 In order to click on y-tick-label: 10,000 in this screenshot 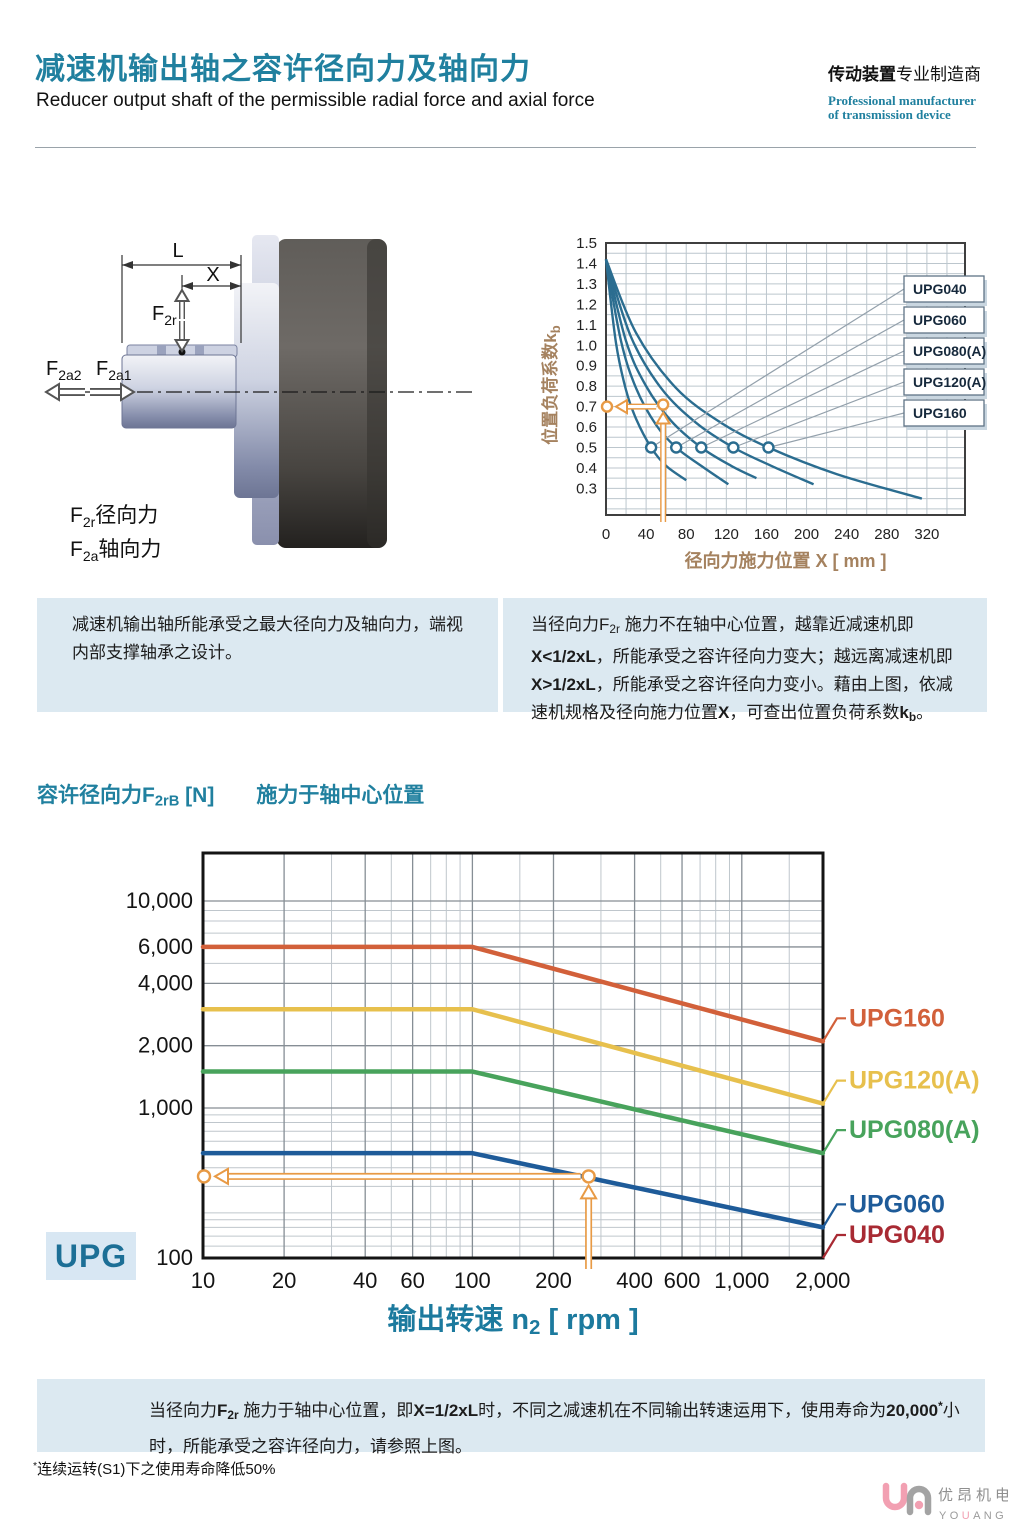, I will do `click(159, 900)`.